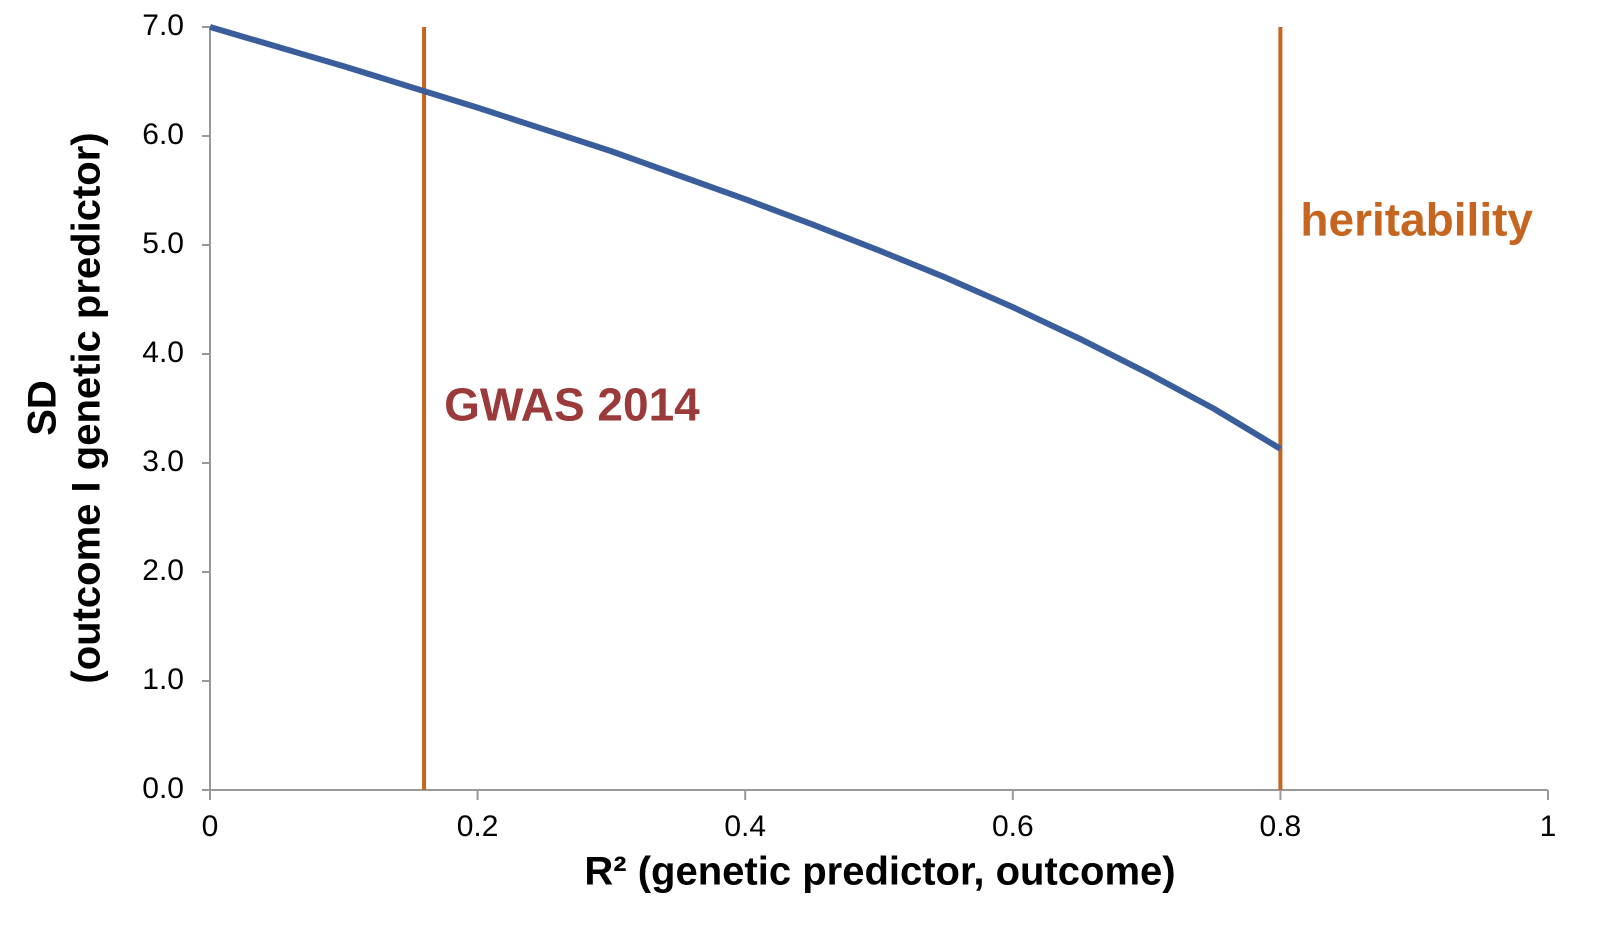  What do you see at coordinates (572, 405) in the screenshot?
I see `reference-label: GWAS 2014` at bounding box center [572, 405].